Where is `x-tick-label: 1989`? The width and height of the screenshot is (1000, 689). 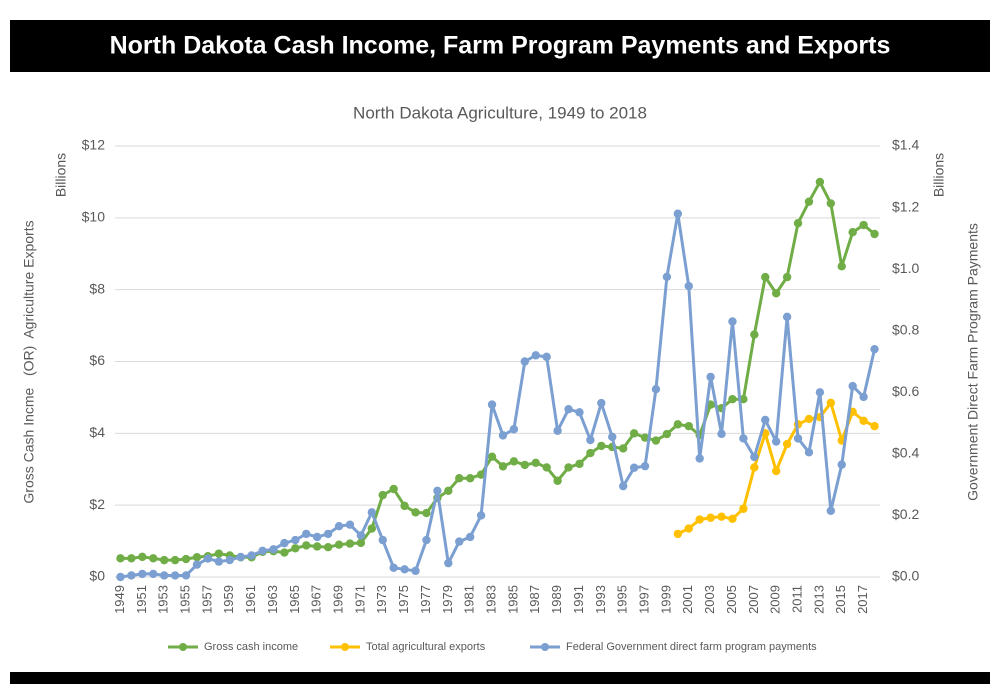
x-tick-label: 1989 is located at coordinates (556, 599).